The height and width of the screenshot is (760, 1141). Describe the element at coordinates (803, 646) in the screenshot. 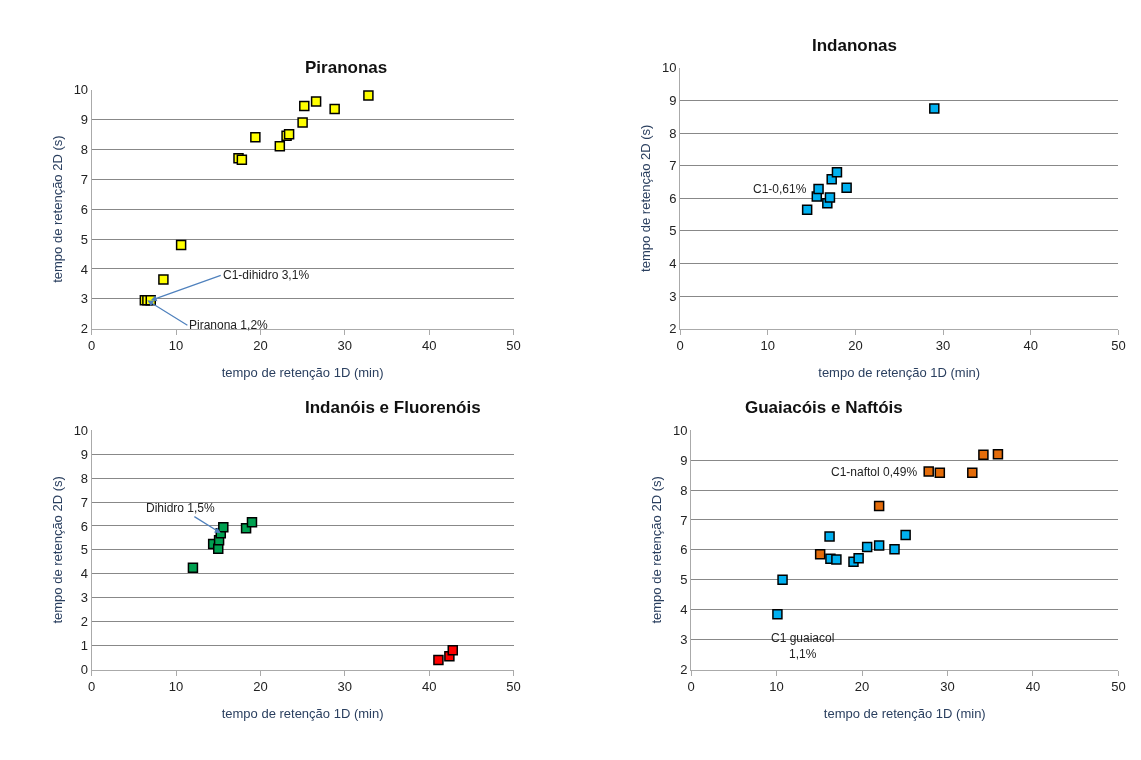

I see `annotation: C1 guaiacol 1,1%` at that location.